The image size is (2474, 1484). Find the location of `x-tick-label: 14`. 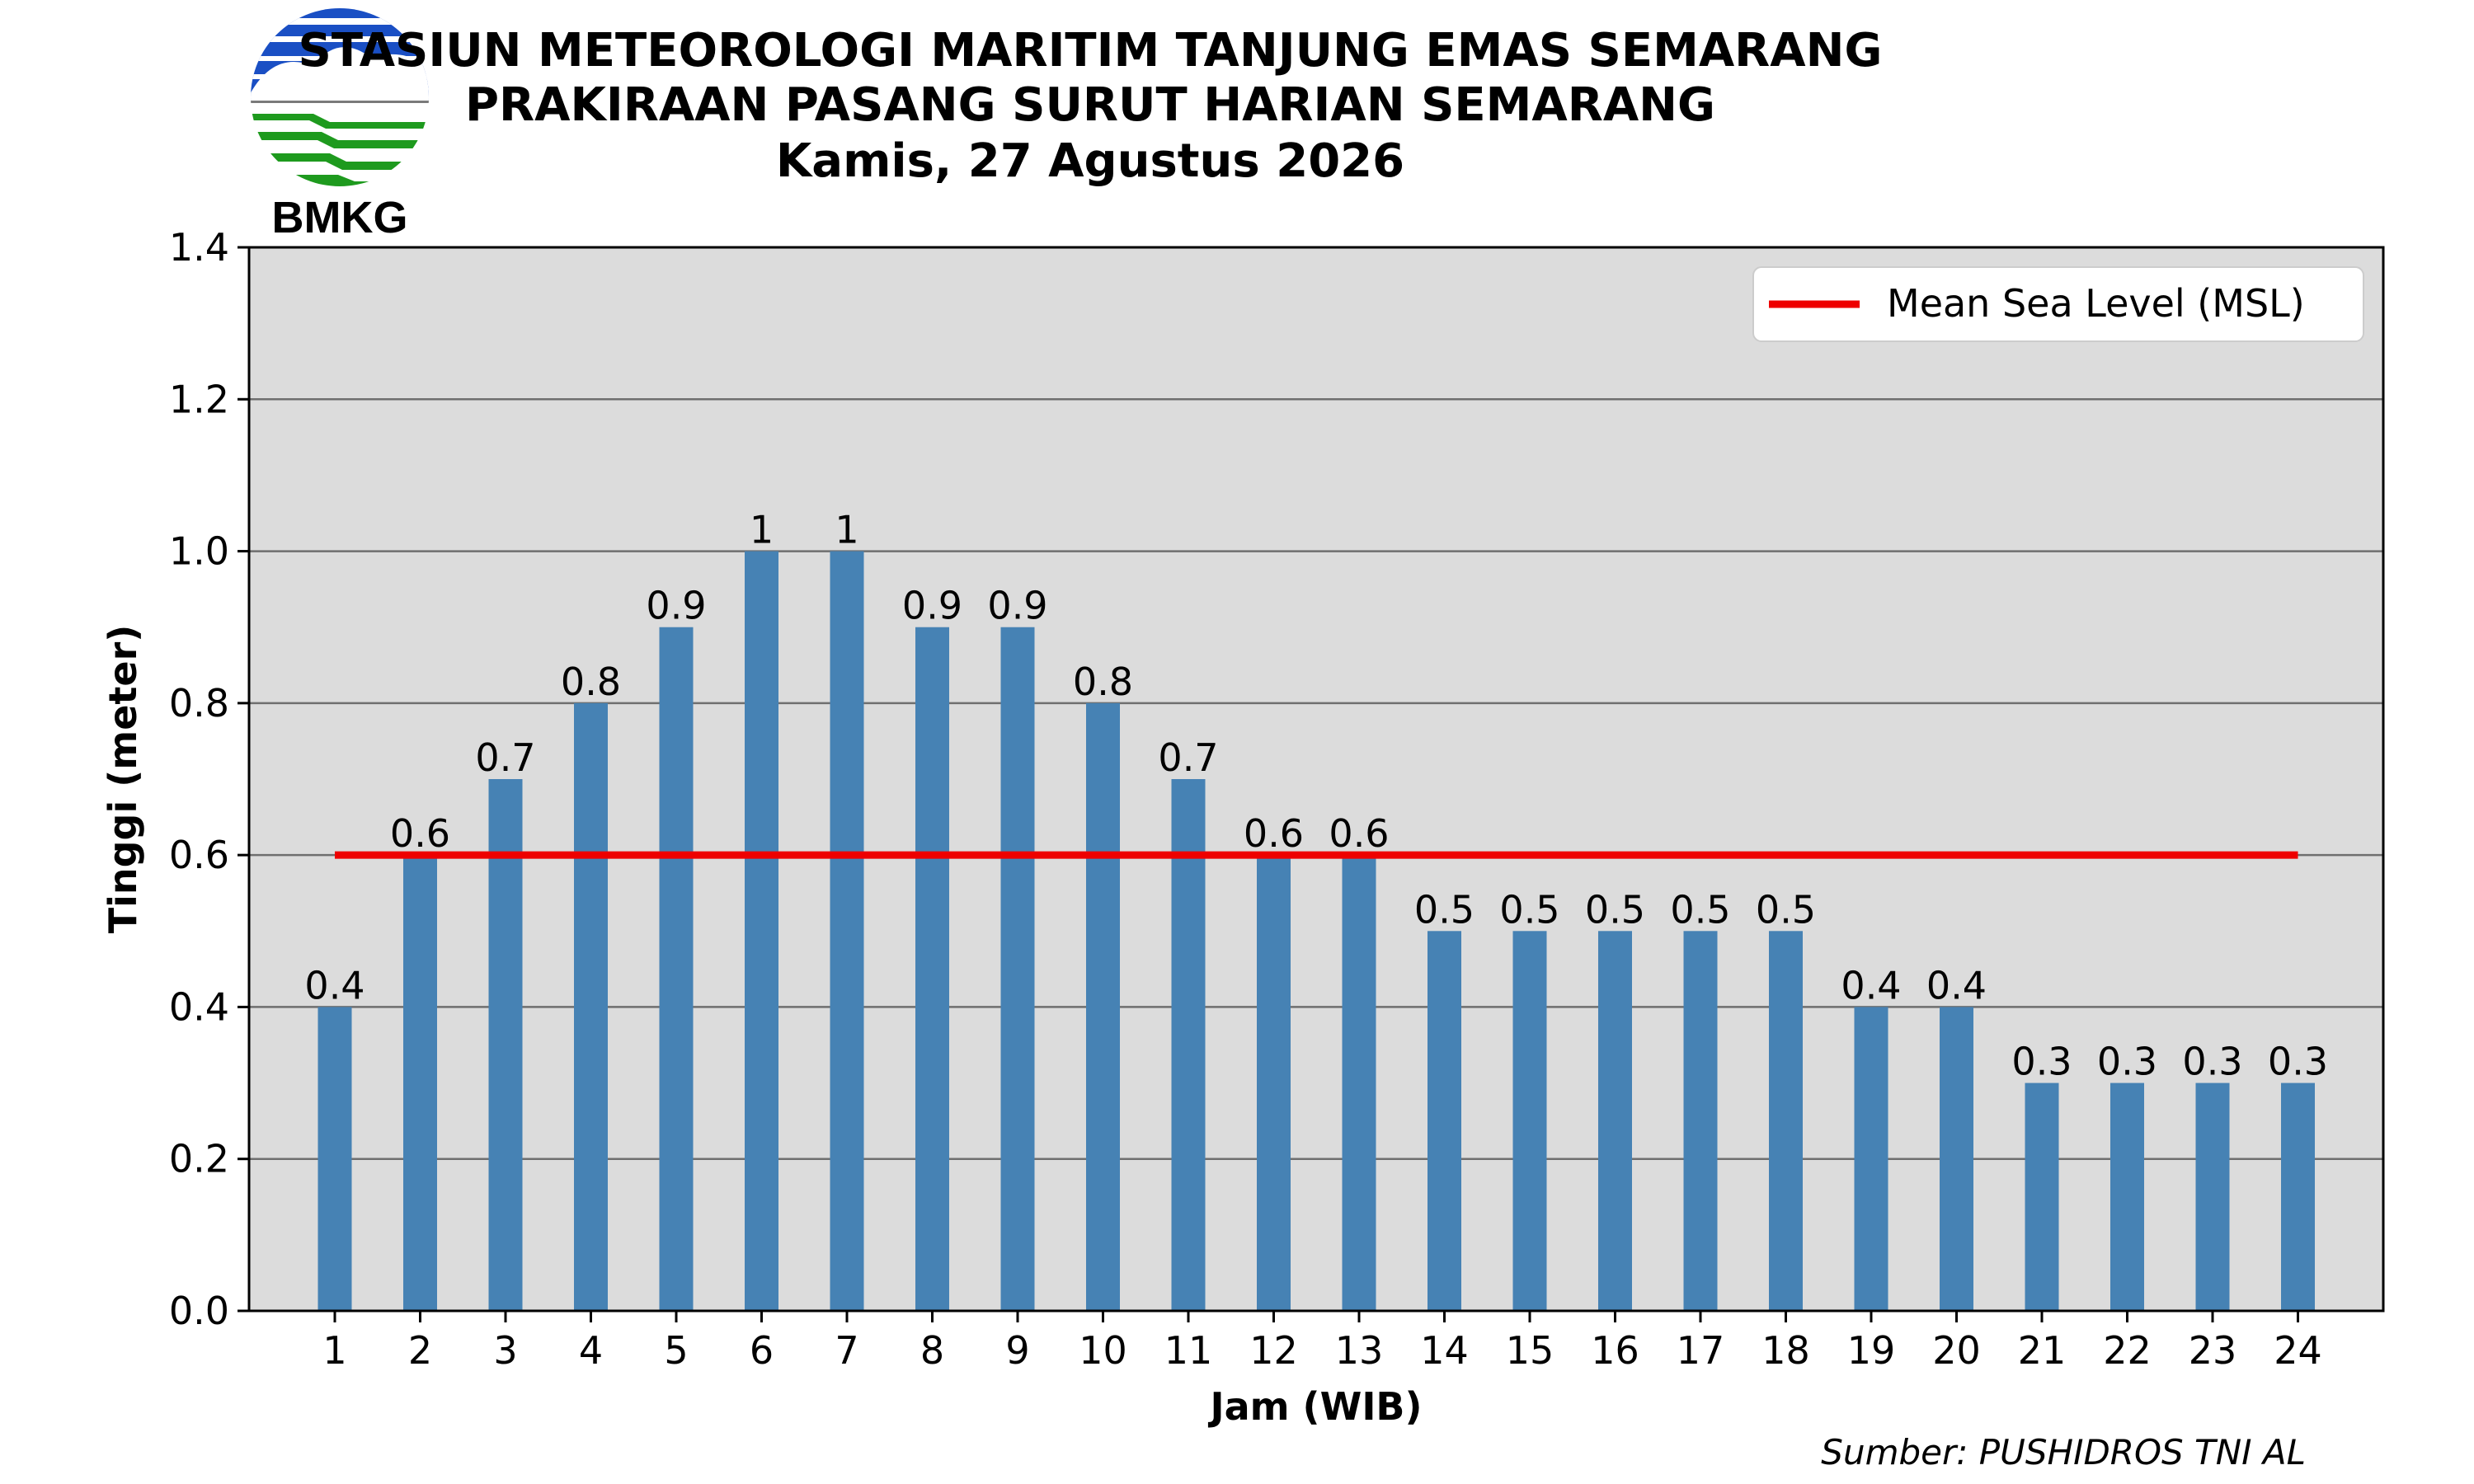

x-tick-label: 14 is located at coordinates (1444, 1350).